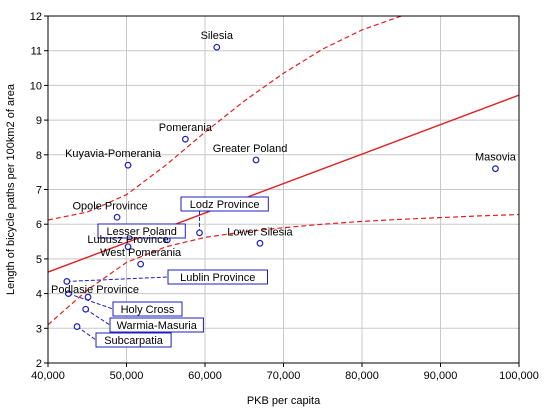 The image size is (550, 416). What do you see at coordinates (217, 36) in the screenshot?
I see `label-silesia: Silesia` at bounding box center [217, 36].